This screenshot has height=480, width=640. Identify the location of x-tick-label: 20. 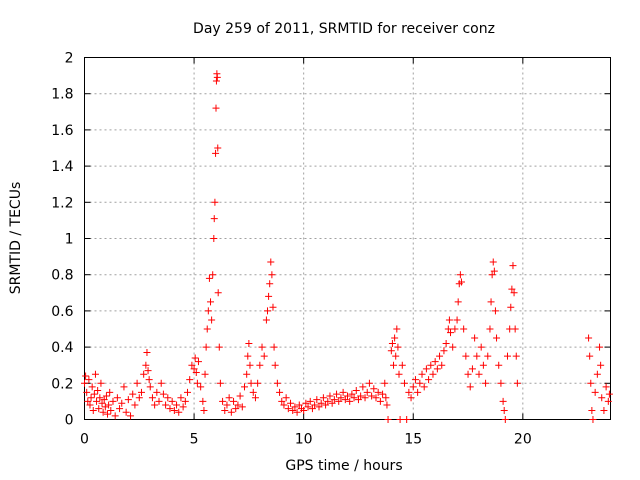
(523, 440).